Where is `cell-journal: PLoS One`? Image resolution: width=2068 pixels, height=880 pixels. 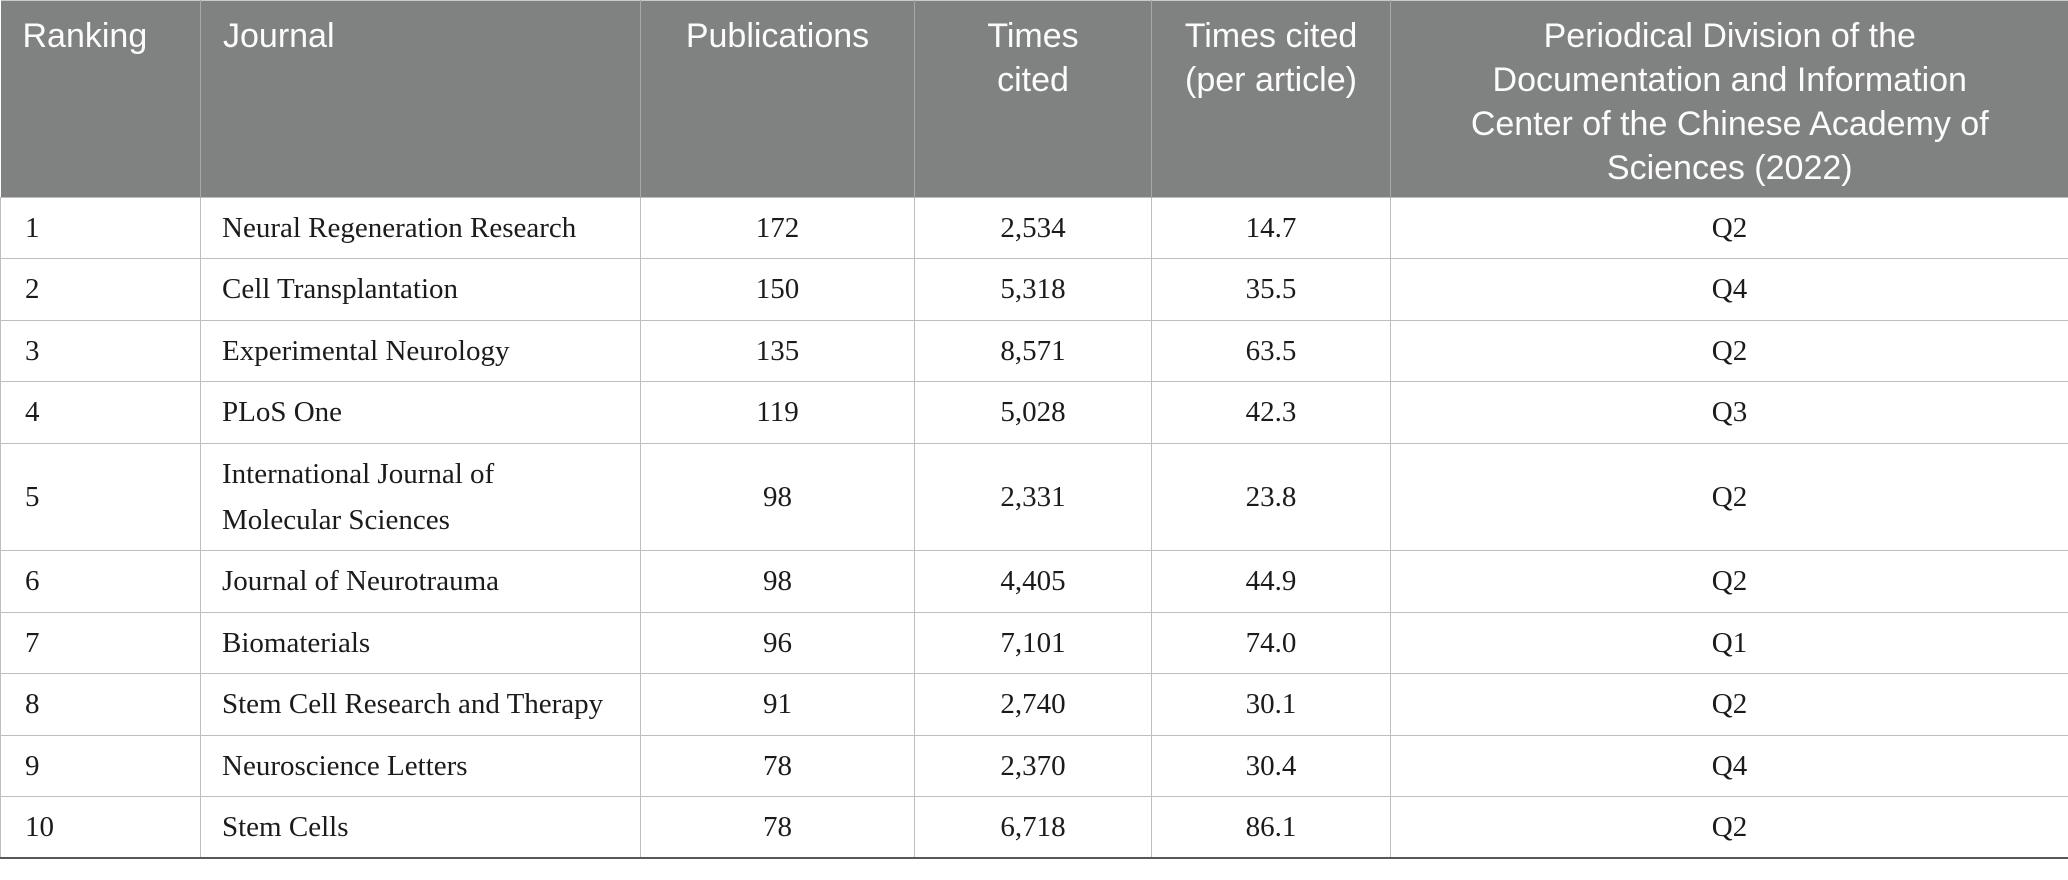
cell-journal: PLoS One is located at coordinates (420, 412).